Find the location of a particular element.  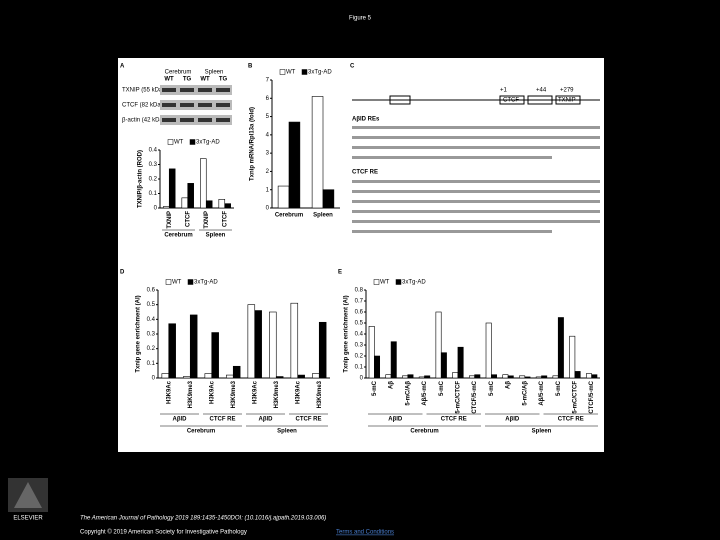

y-tick-label: 3 is located at coordinates (268, 154).